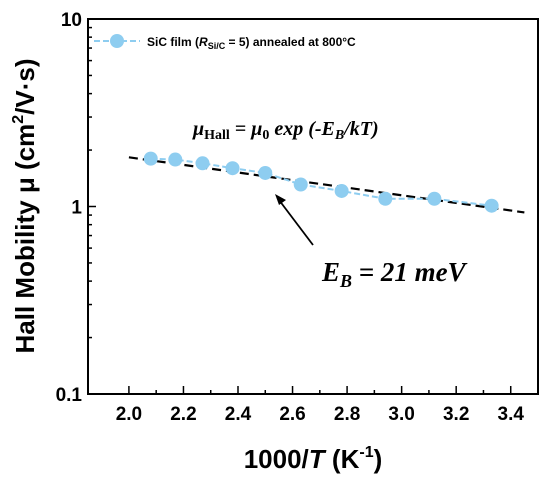 This screenshot has width=550, height=484. What do you see at coordinates (280, 199) in the screenshot?
I see `eb-arrow-head` at bounding box center [280, 199].